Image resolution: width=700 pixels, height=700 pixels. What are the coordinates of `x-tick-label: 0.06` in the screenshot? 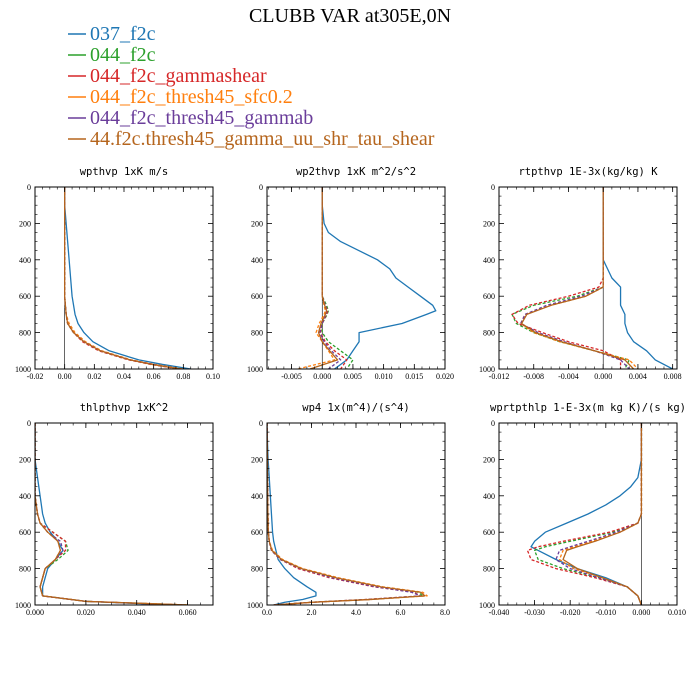 It's located at (154, 376).